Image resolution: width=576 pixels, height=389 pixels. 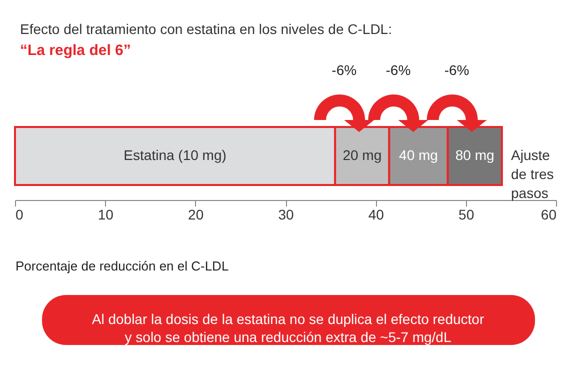 What do you see at coordinates (288, 328) in the screenshot?
I see `text: Al doblar la dosis de la estatina no se duplica el efecto reductor y solo se obtiene una reducción extra de ~5-7 mg/dL` at bounding box center [288, 328].